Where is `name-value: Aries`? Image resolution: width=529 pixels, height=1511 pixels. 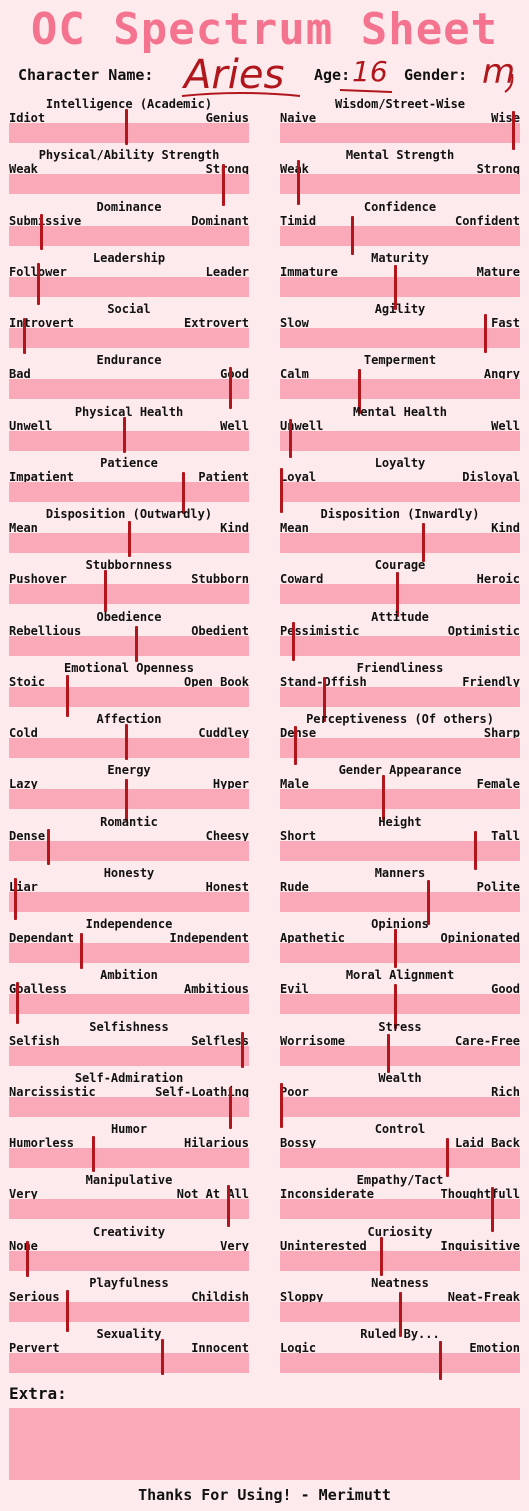
name-value: Aries is located at coordinates (234, 75).